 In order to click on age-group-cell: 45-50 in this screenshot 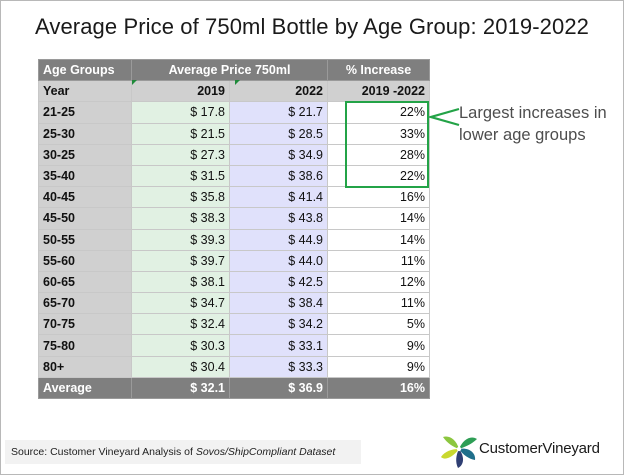, I will do `click(85, 218)`.